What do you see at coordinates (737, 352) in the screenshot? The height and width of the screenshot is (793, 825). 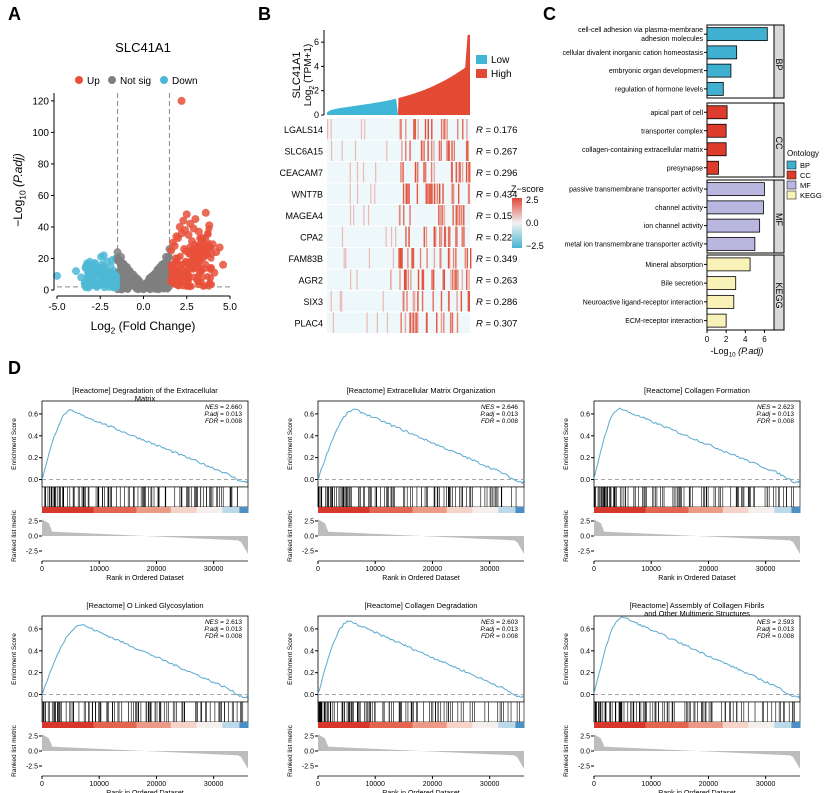 I see `enrichment-x-title: -Log10 (P.adj)` at bounding box center [737, 352].